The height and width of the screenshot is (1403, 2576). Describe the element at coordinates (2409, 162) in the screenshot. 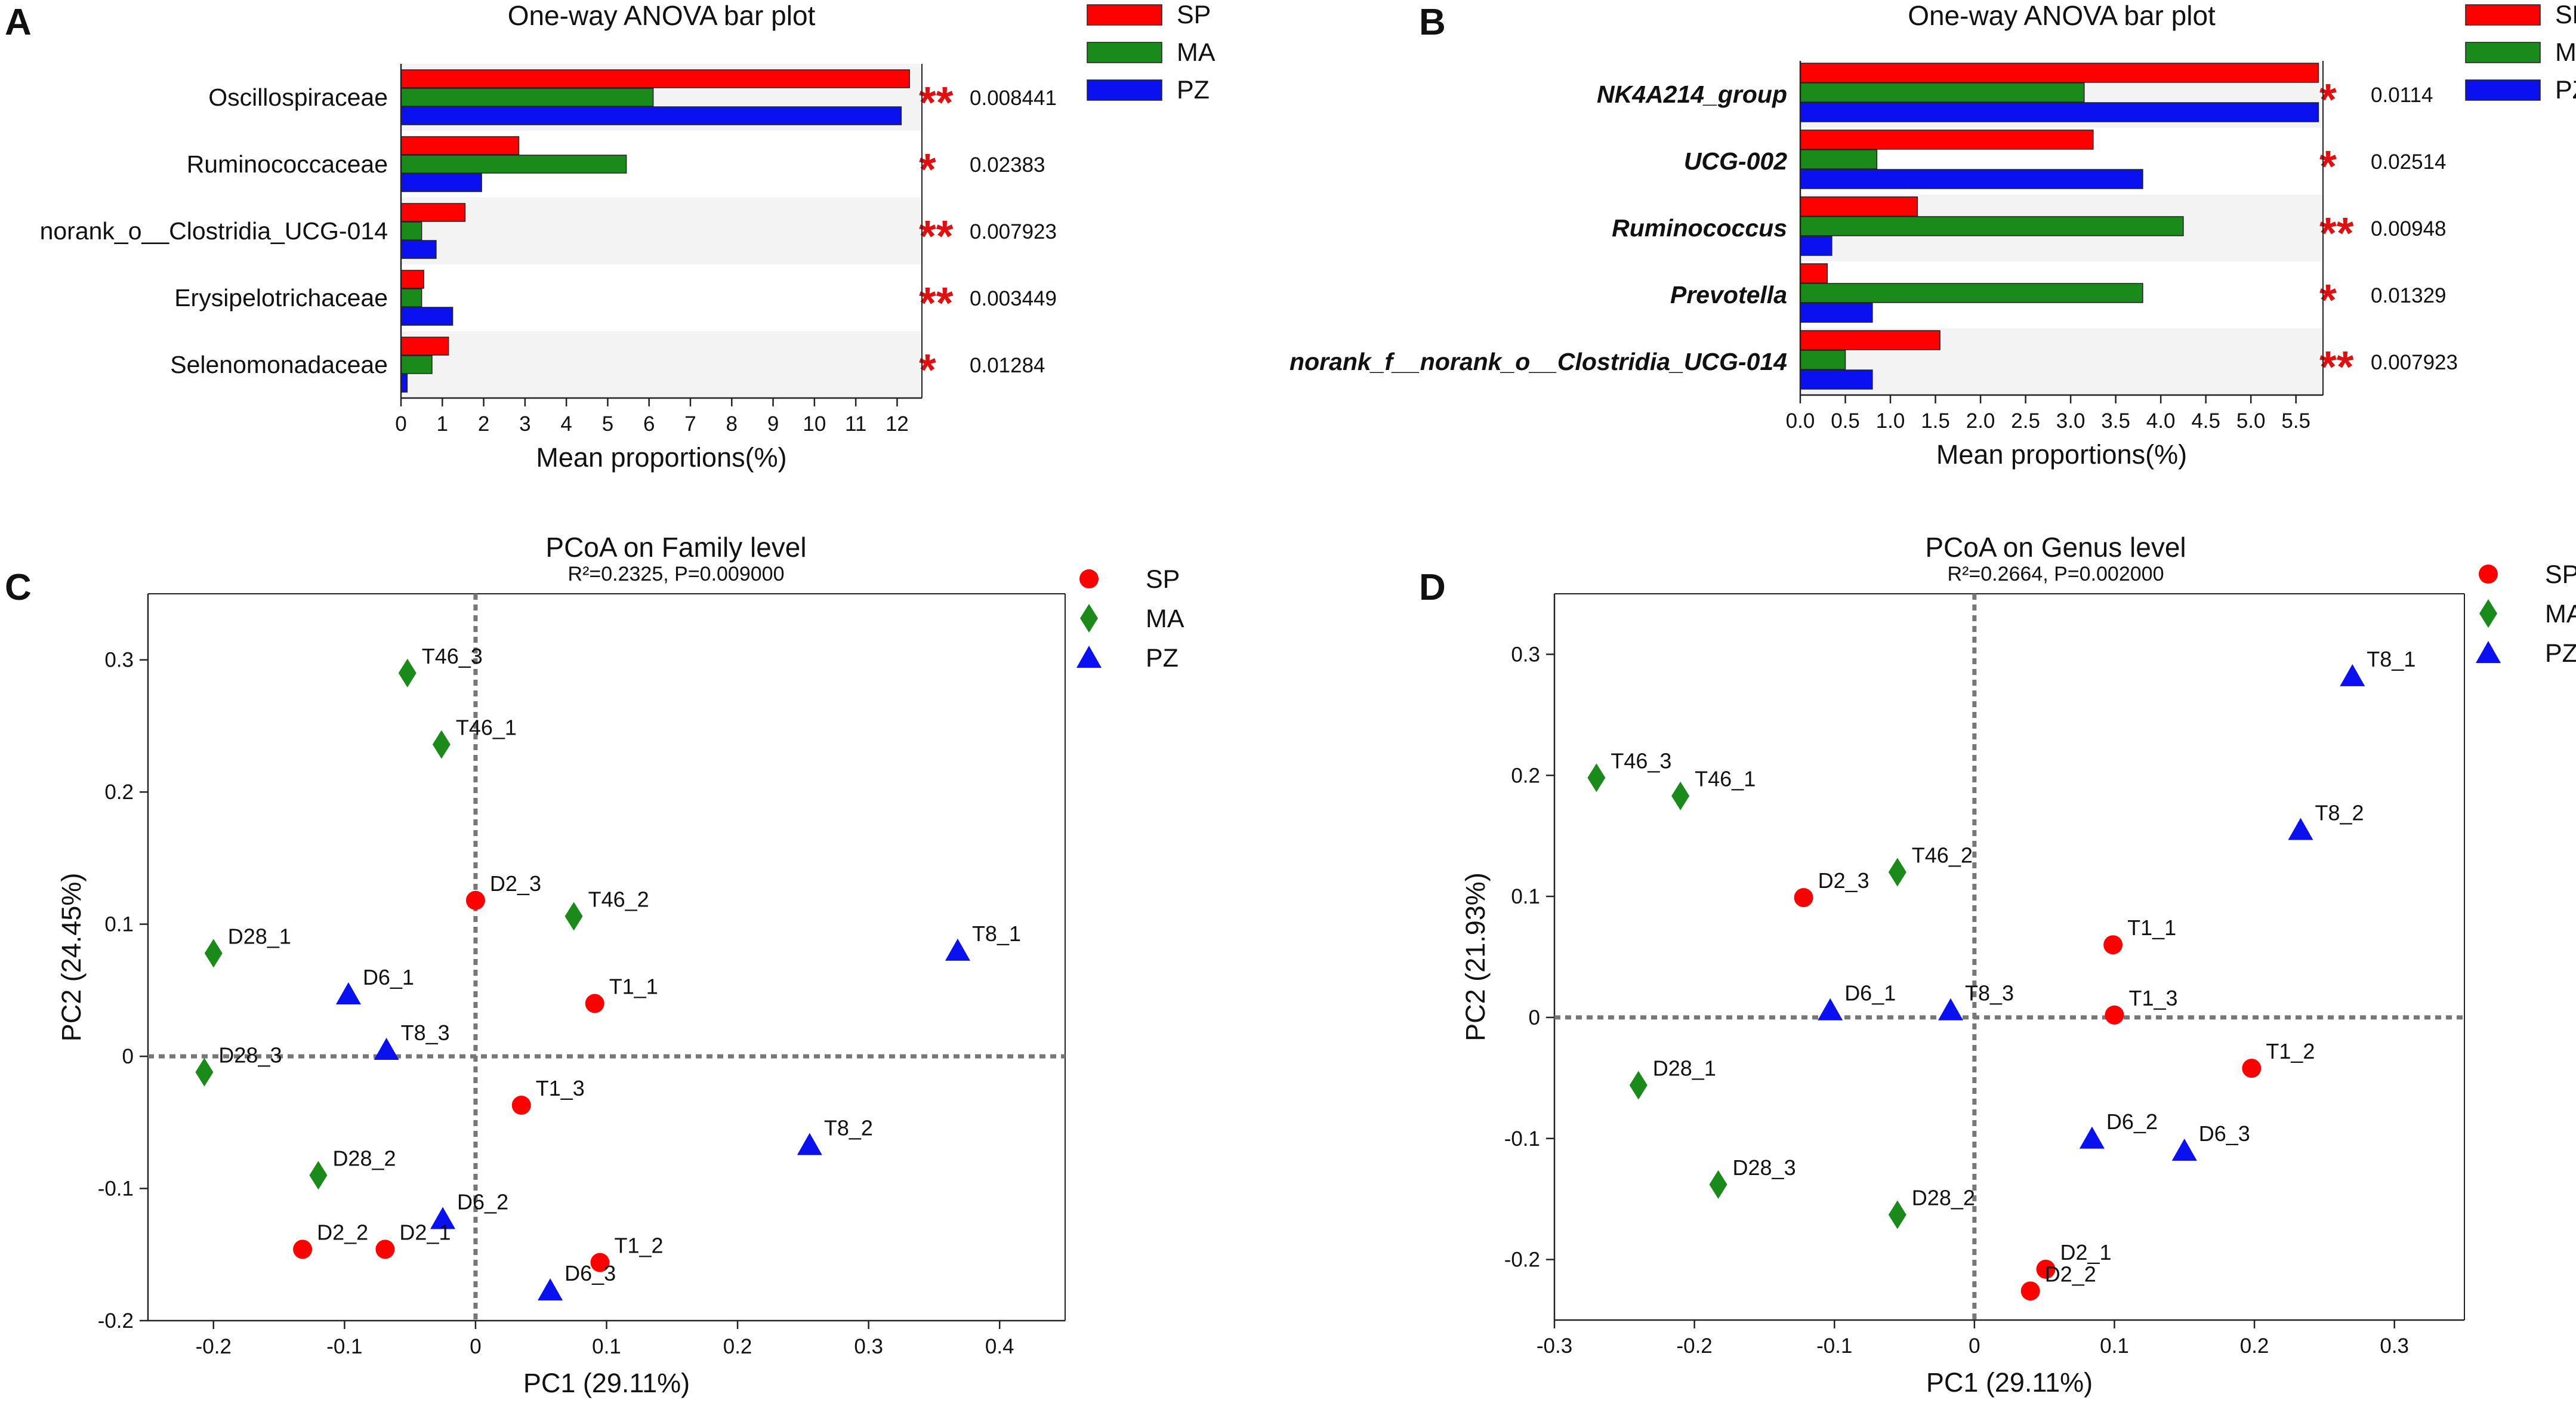

I see `p-value: 0.02514` at that location.